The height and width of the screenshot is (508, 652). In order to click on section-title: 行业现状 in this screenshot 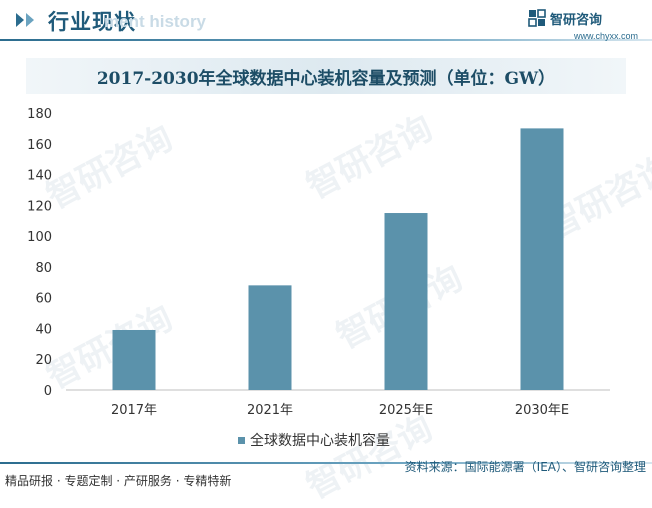, I will do `click(92, 22)`.